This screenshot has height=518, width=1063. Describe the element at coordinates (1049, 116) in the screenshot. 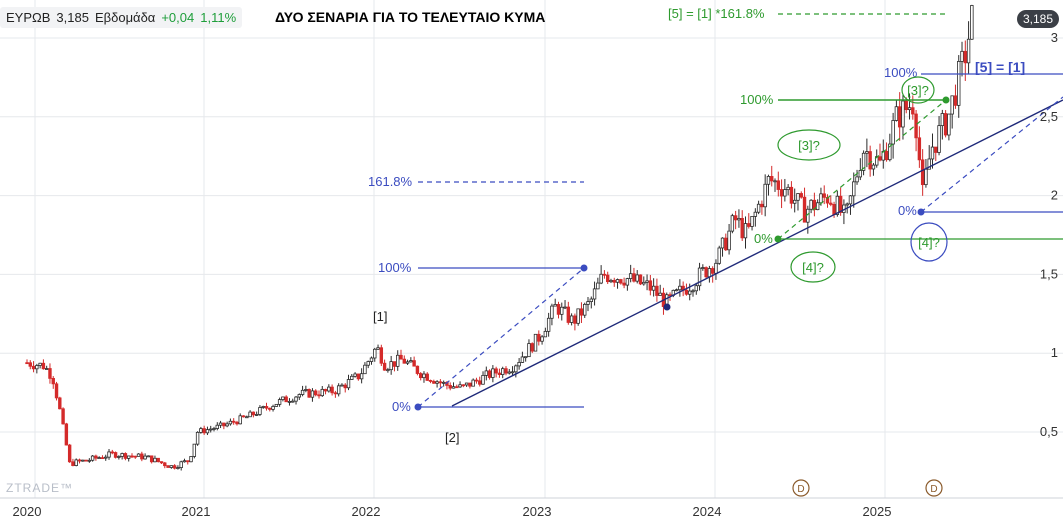

I see `y-tick-label: 2,5` at that location.